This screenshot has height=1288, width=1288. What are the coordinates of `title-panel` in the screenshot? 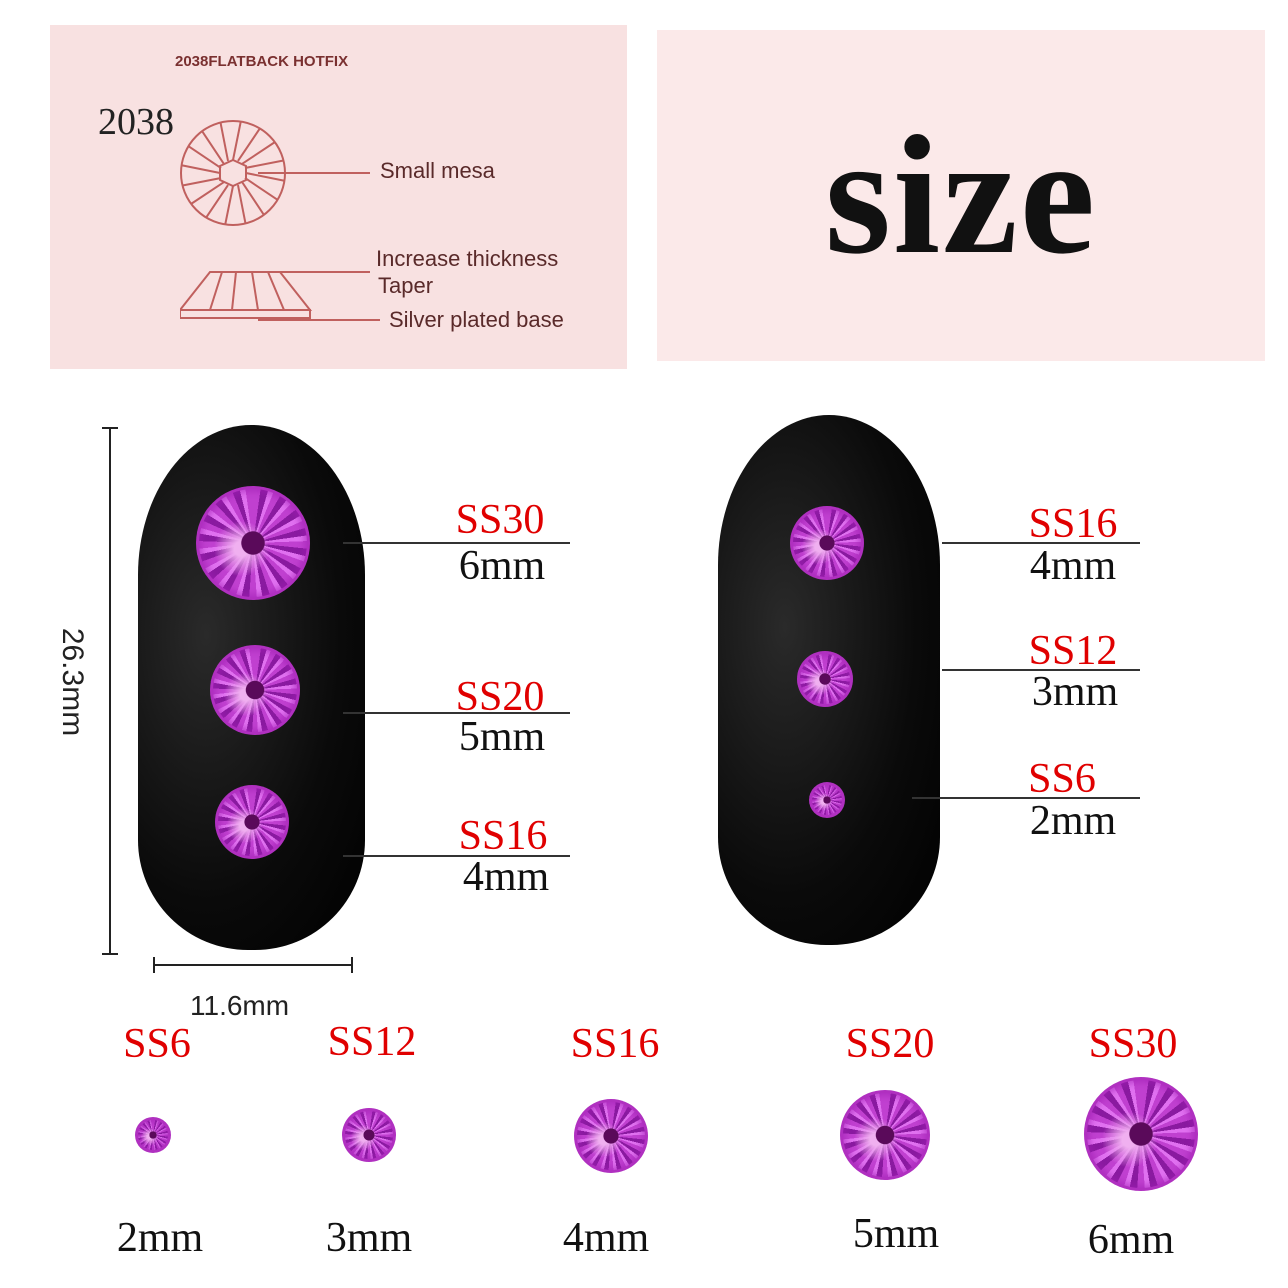 It's located at (961, 195).